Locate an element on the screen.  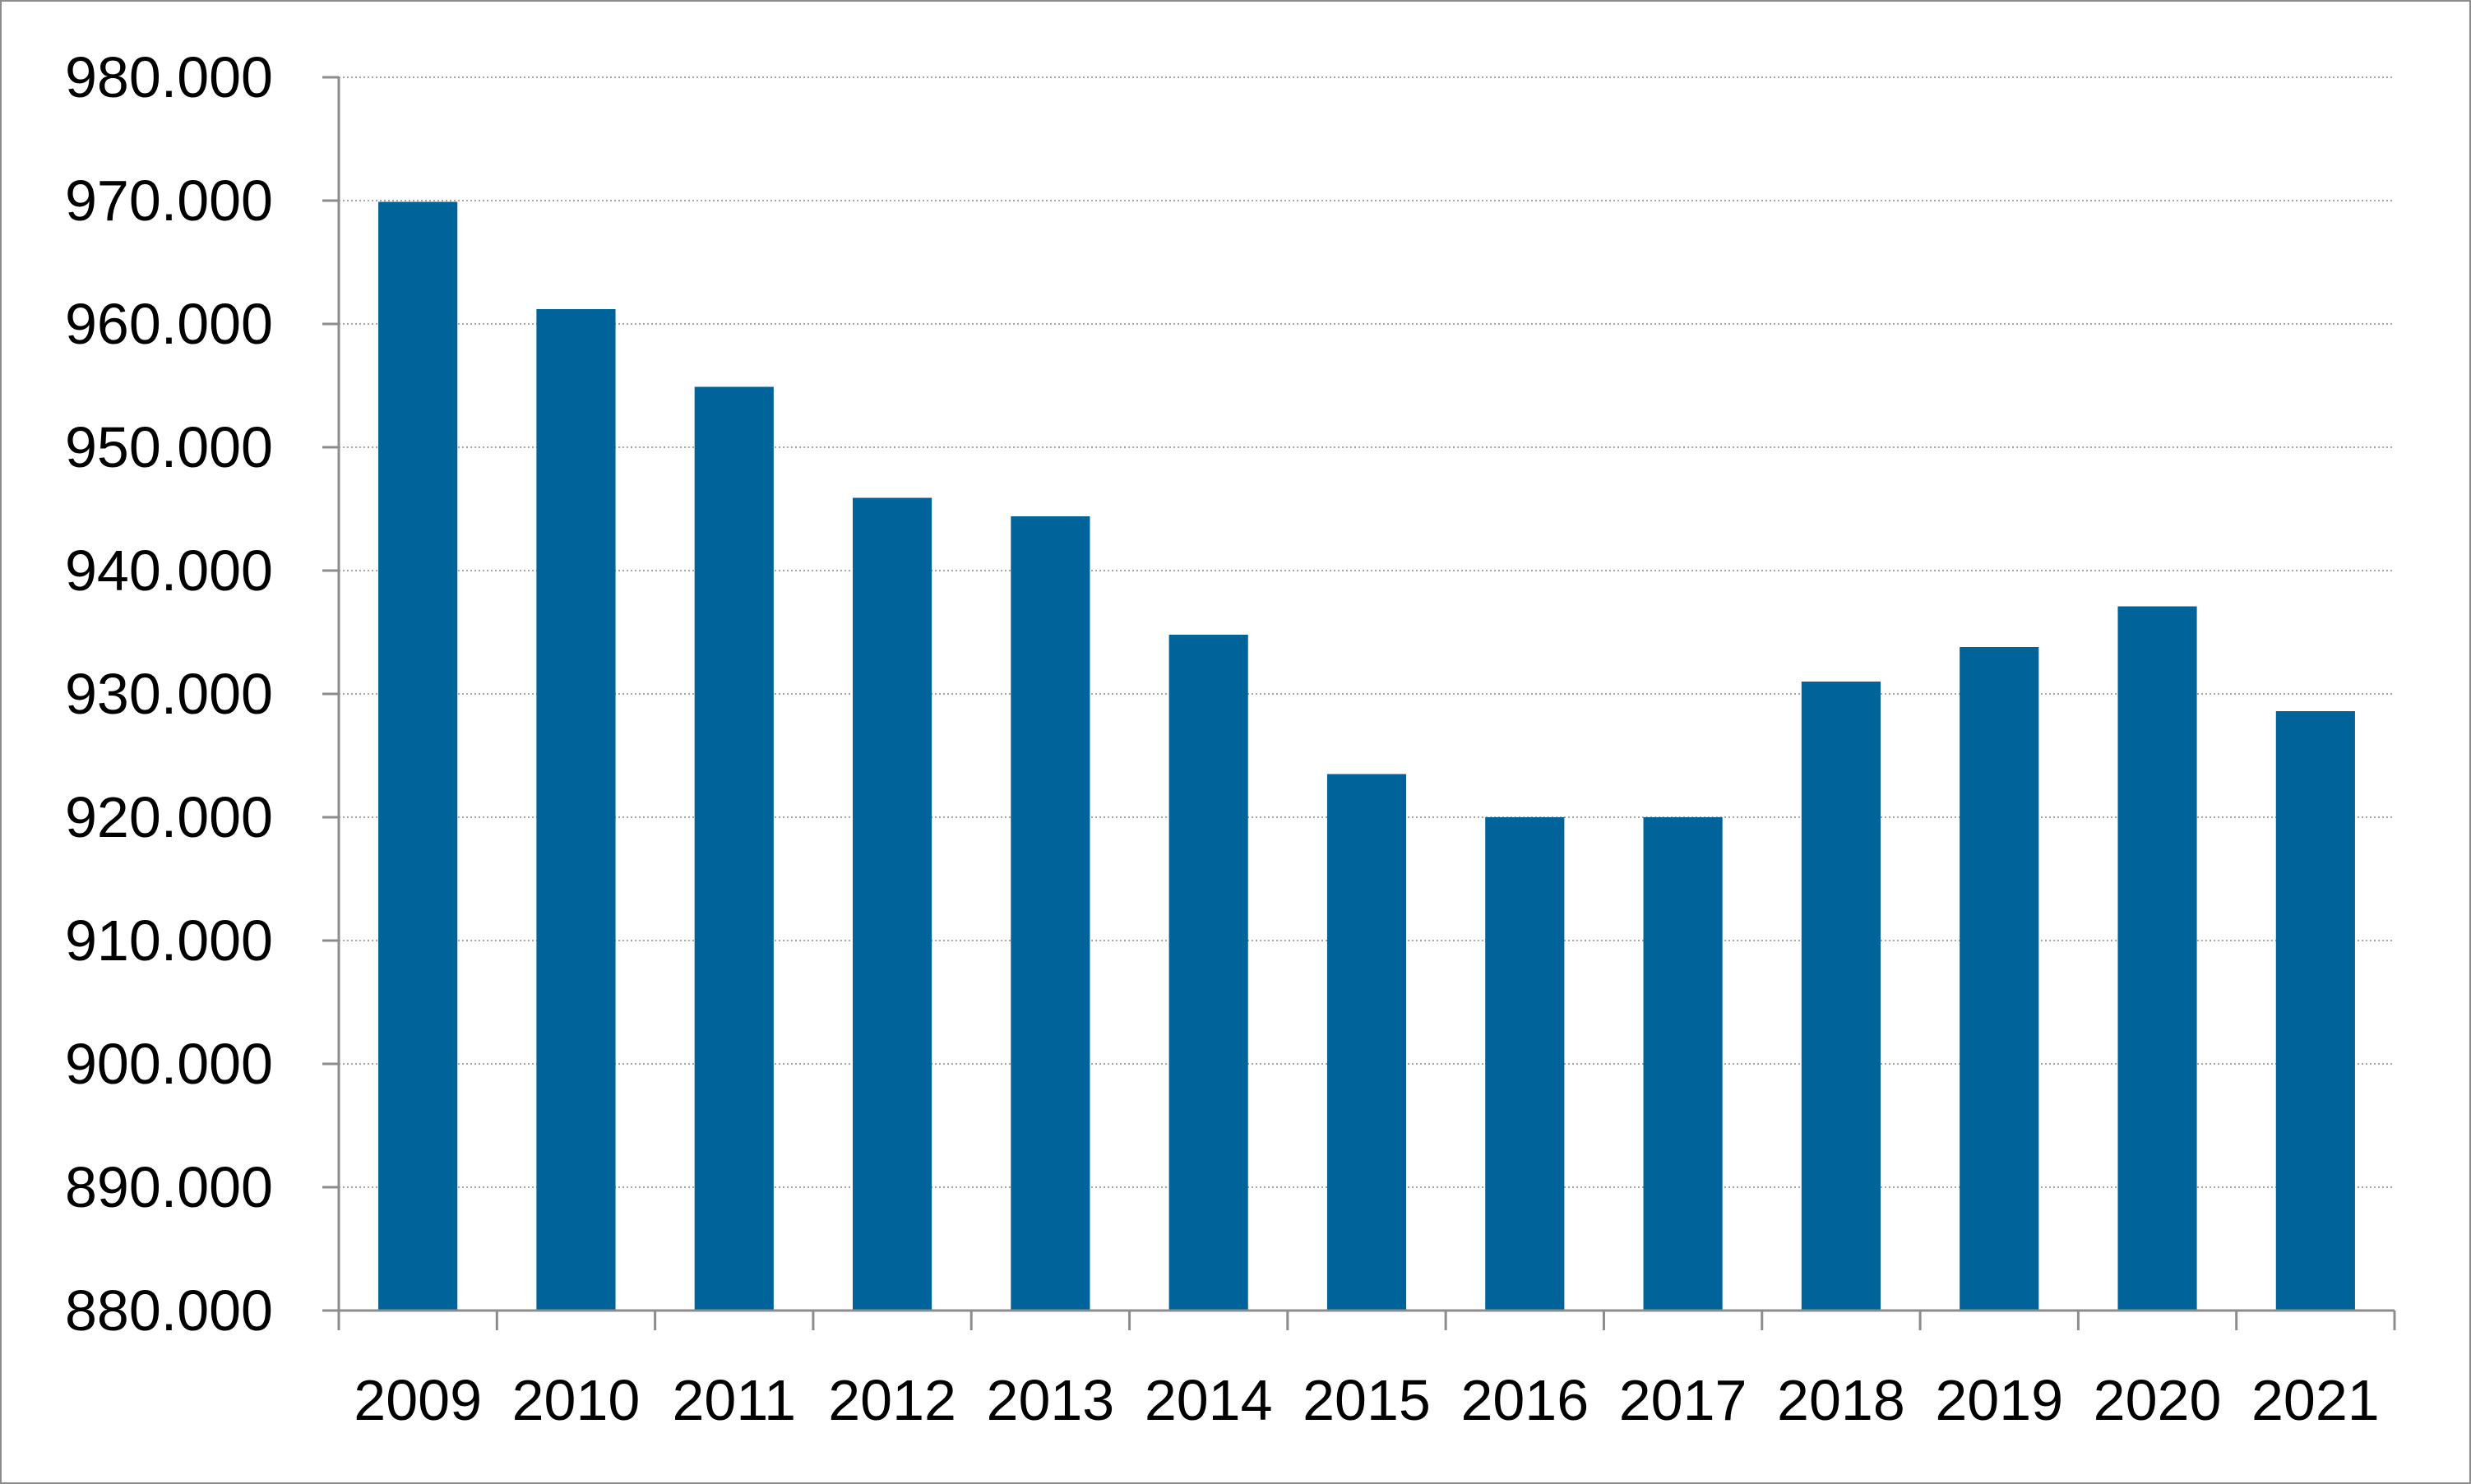
bar-2010 is located at coordinates (576, 810).